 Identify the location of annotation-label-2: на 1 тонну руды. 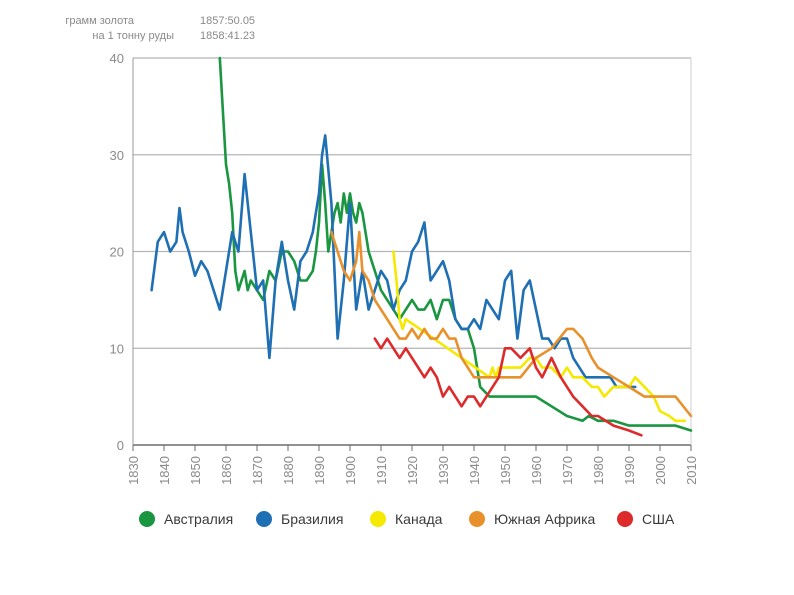
(133, 36).